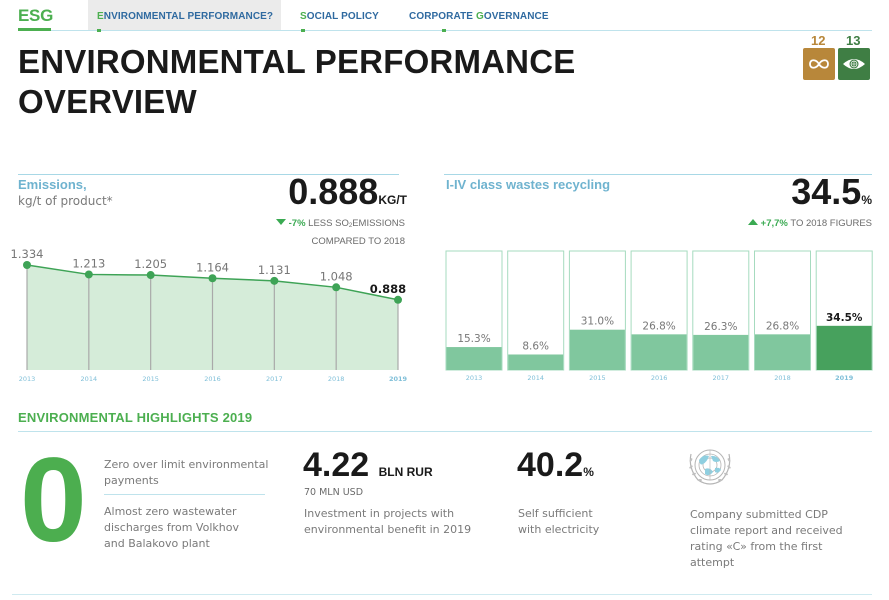  What do you see at coordinates (184, 494) in the screenshot?
I see `zero-separator` at bounding box center [184, 494].